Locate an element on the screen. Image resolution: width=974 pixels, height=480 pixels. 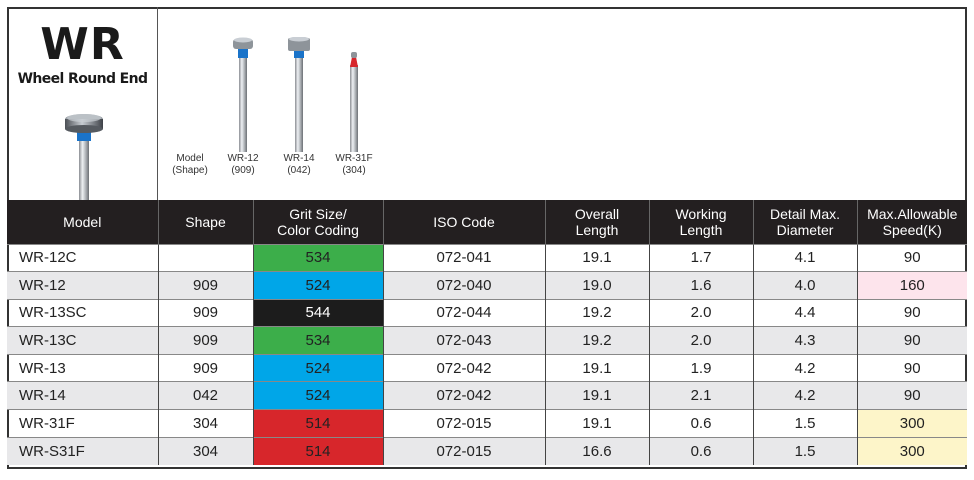
column-header-model: Model is located at coordinates (82, 222).